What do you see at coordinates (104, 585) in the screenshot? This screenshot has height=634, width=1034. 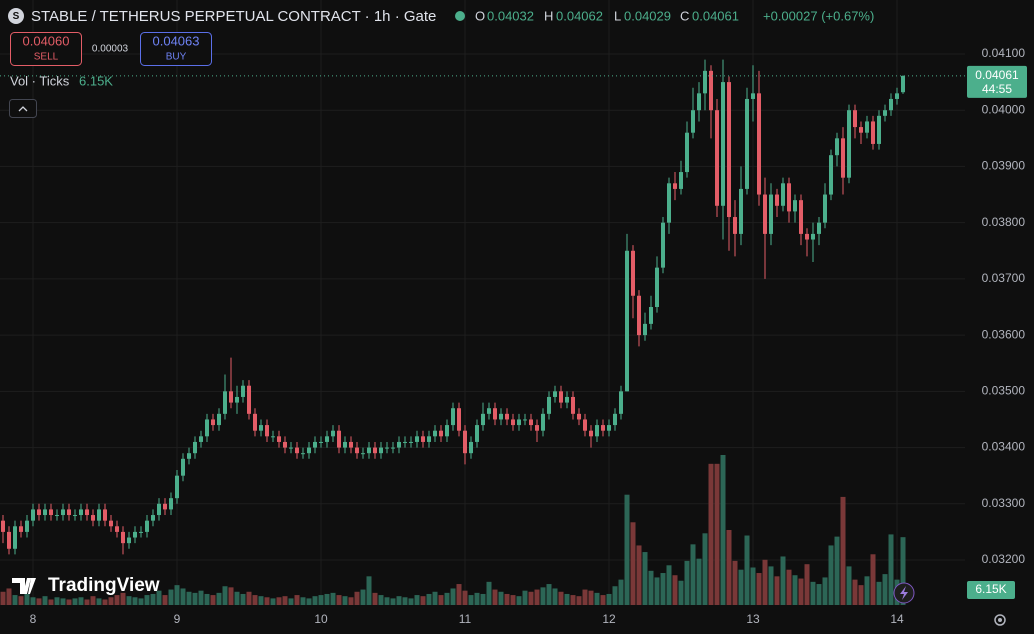 I see `brand-name: TradingView` at bounding box center [104, 585].